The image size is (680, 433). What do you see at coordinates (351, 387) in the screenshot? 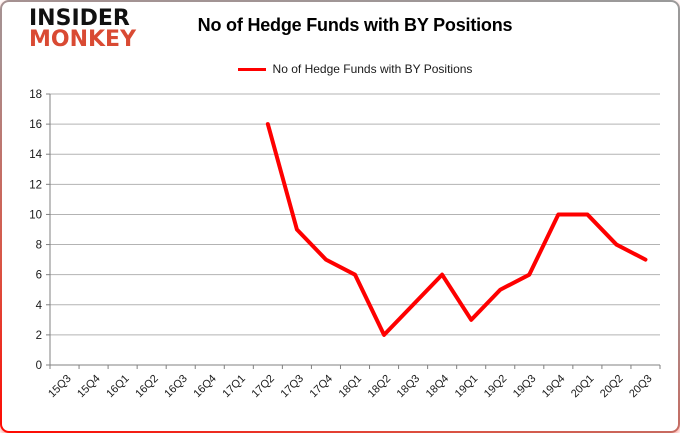
I see `svg-text: 18Q1` at bounding box center [351, 387].